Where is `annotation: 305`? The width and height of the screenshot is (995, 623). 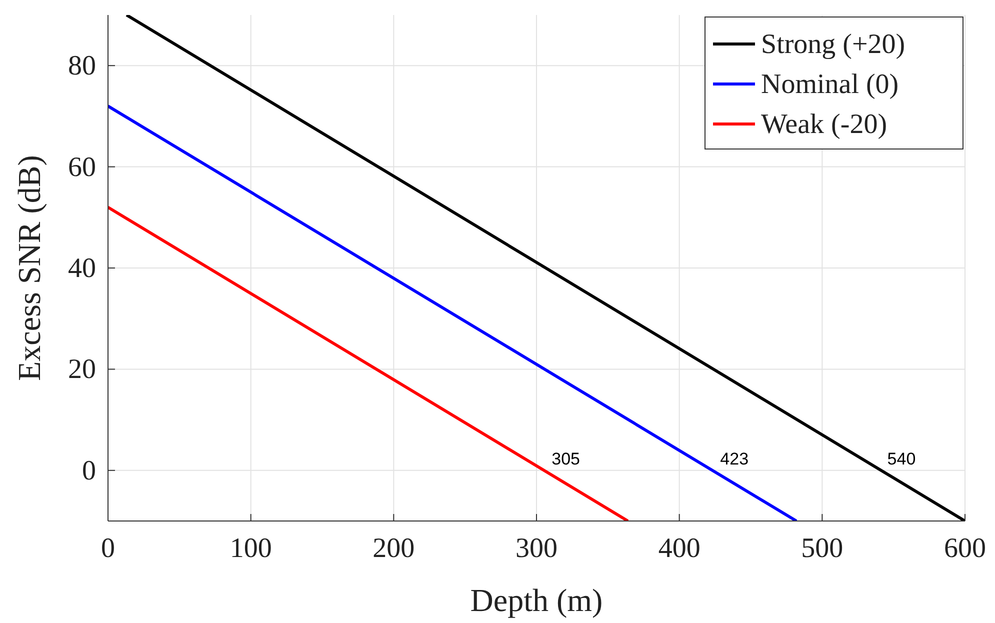
annotation: 305 is located at coordinates (566, 458).